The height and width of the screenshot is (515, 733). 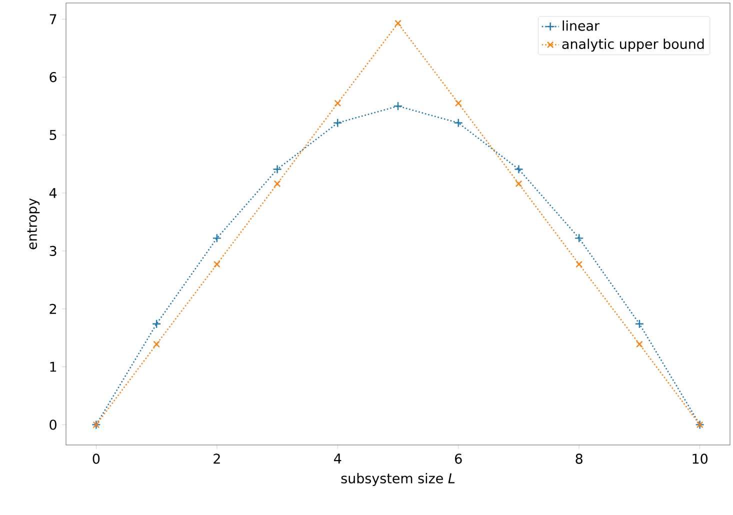 I want to click on y-tick-label: 5, so click(x=53, y=135).